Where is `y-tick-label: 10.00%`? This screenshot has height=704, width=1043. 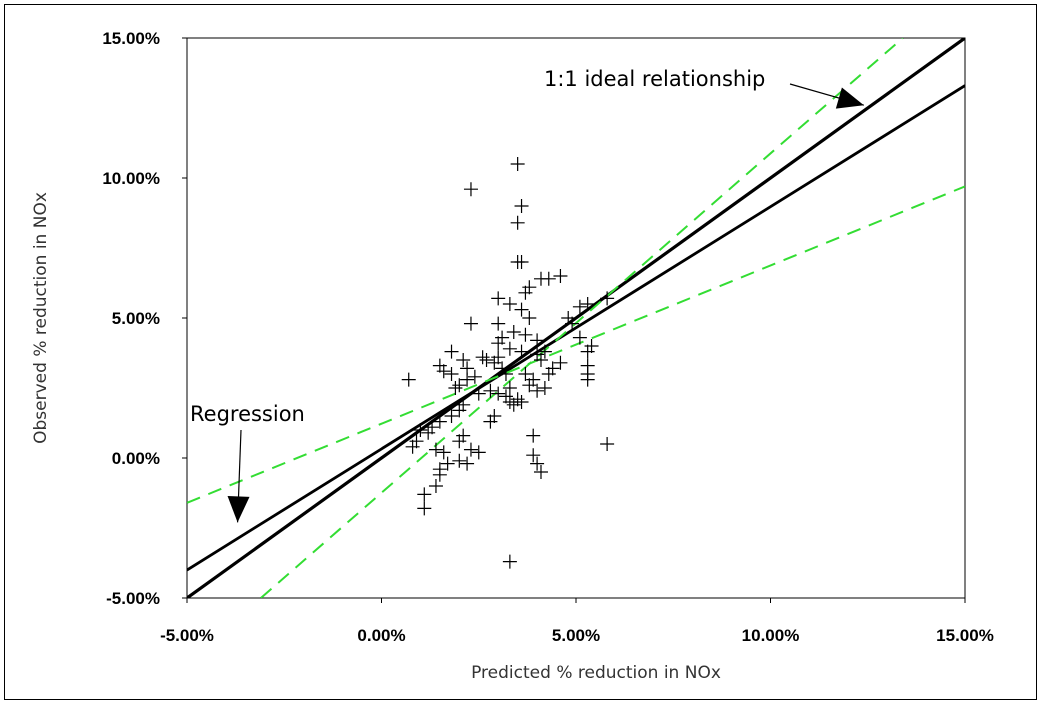
y-tick-label: 10.00% is located at coordinates (131, 178).